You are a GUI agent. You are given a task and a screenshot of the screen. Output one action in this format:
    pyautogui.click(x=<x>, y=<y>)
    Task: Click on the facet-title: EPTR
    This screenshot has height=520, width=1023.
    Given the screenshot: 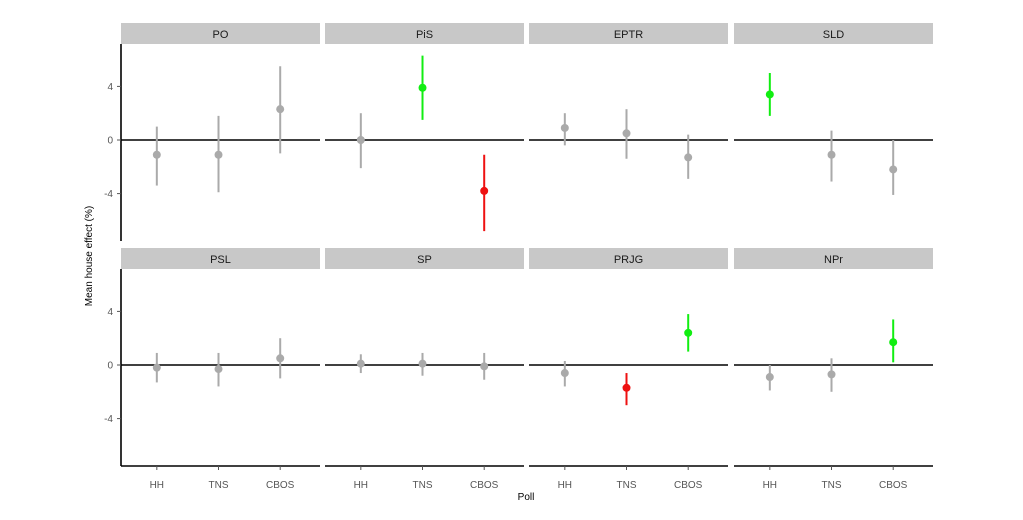 What is the action you would take?
    pyautogui.click(x=628, y=35)
    